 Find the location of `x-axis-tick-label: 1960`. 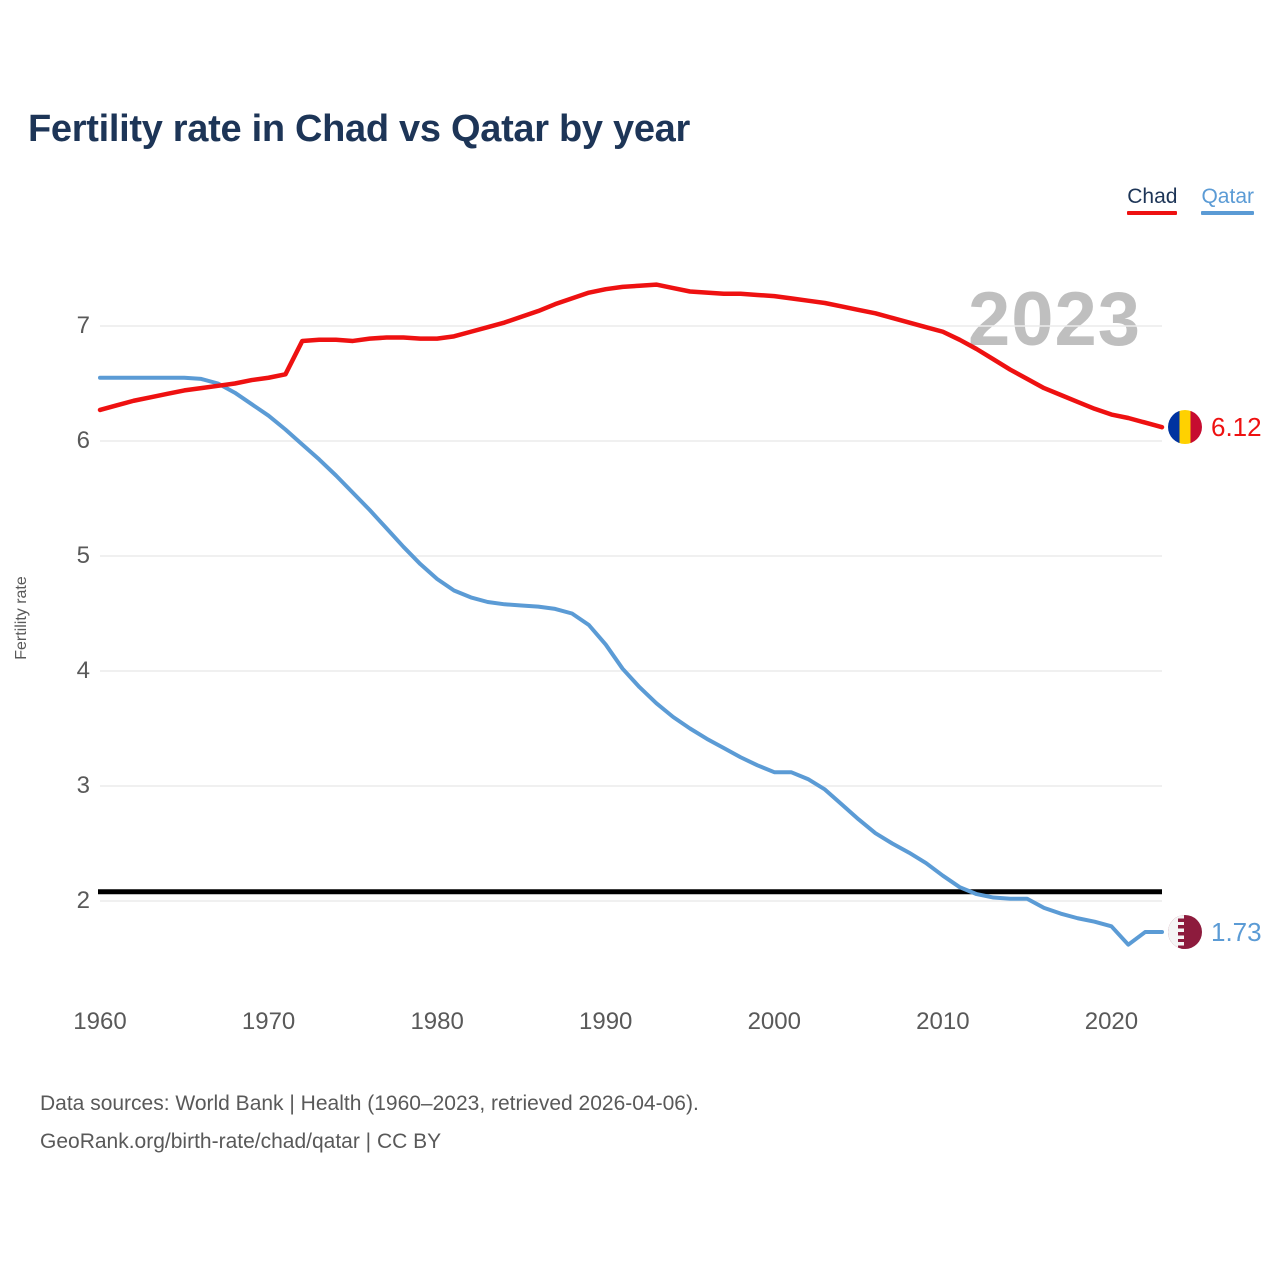

x-axis-tick-label: 1960 is located at coordinates (100, 1021).